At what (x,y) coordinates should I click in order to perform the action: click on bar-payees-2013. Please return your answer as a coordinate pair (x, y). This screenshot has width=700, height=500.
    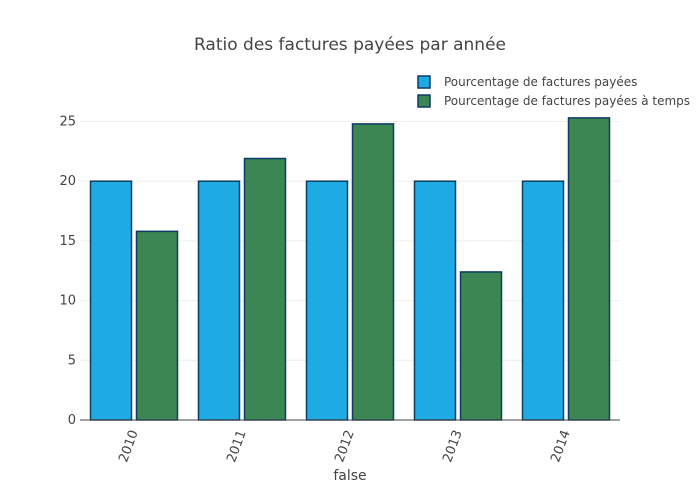
    Looking at the image, I should click on (435, 300).